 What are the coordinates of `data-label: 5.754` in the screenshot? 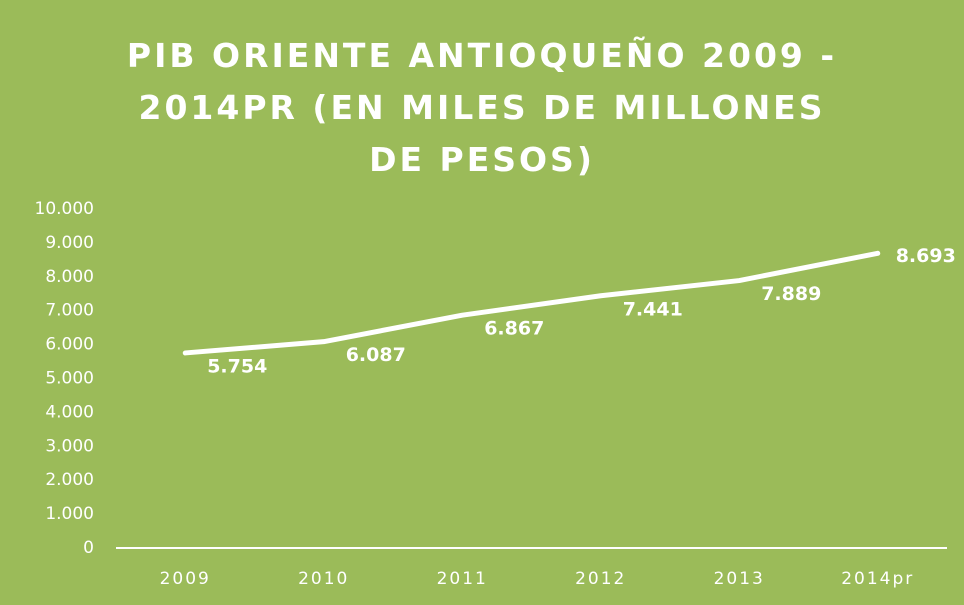 It's located at (237, 366).